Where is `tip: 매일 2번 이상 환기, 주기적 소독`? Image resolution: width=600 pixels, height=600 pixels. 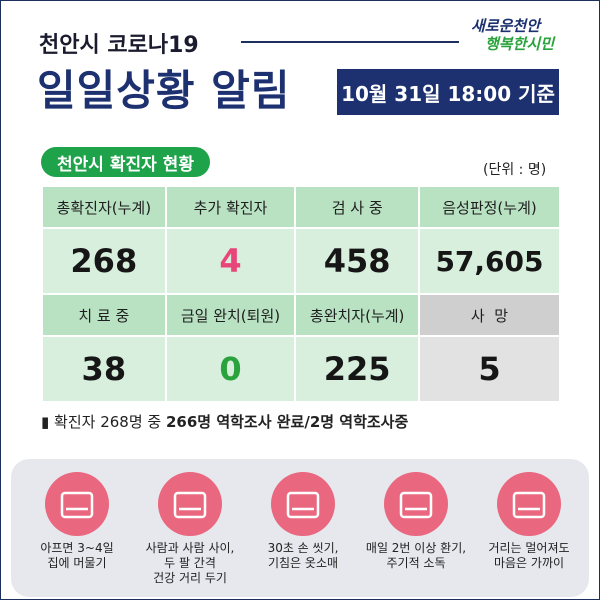
tip: 매일 2번 이상 환기, 주기적 소독 is located at coordinates (416, 521).